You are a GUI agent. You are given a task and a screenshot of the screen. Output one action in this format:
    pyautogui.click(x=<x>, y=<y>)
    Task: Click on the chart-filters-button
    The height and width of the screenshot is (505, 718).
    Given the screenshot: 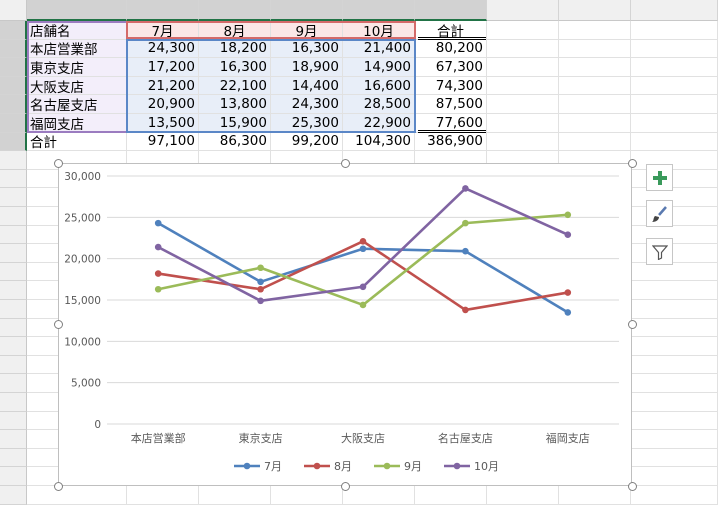 What is the action you would take?
    pyautogui.click(x=659, y=251)
    